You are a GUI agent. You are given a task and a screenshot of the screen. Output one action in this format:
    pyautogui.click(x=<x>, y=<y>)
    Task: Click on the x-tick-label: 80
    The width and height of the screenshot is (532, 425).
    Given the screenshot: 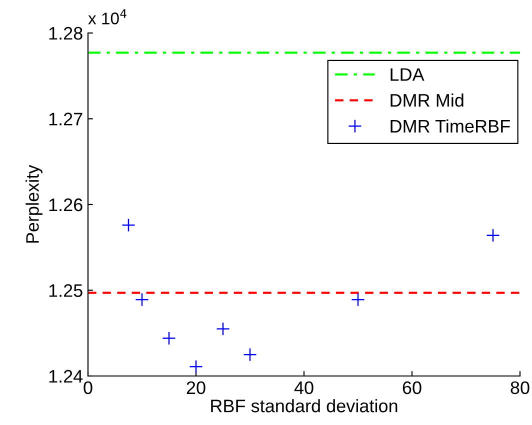 What is the action you would take?
    pyautogui.click(x=520, y=387)
    